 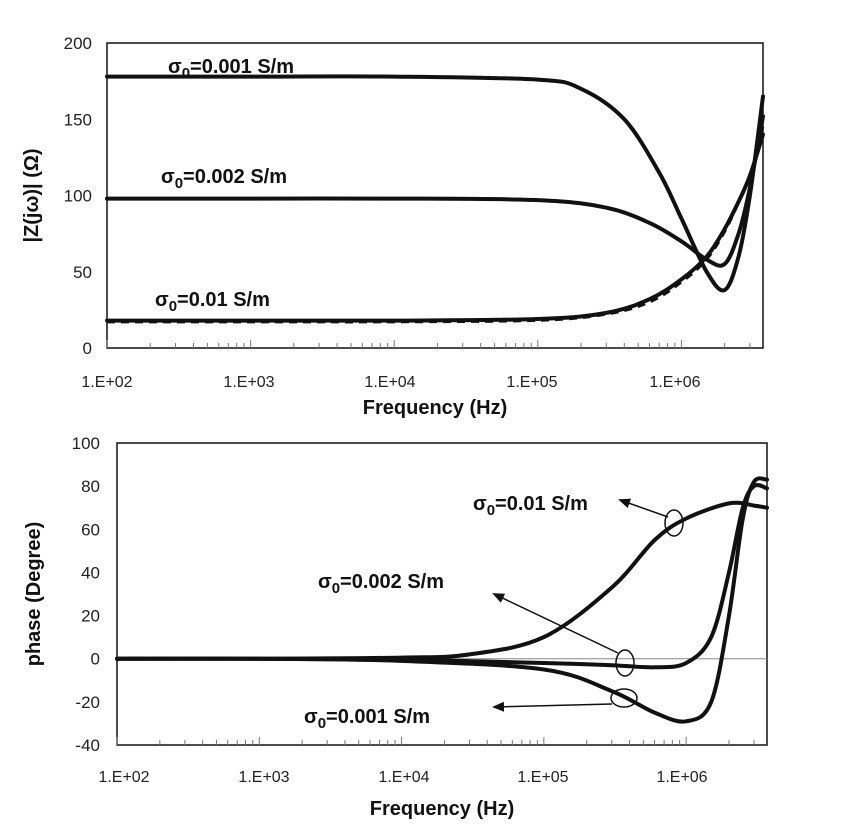 I want to click on y-tick-label: 150, so click(x=78, y=119).